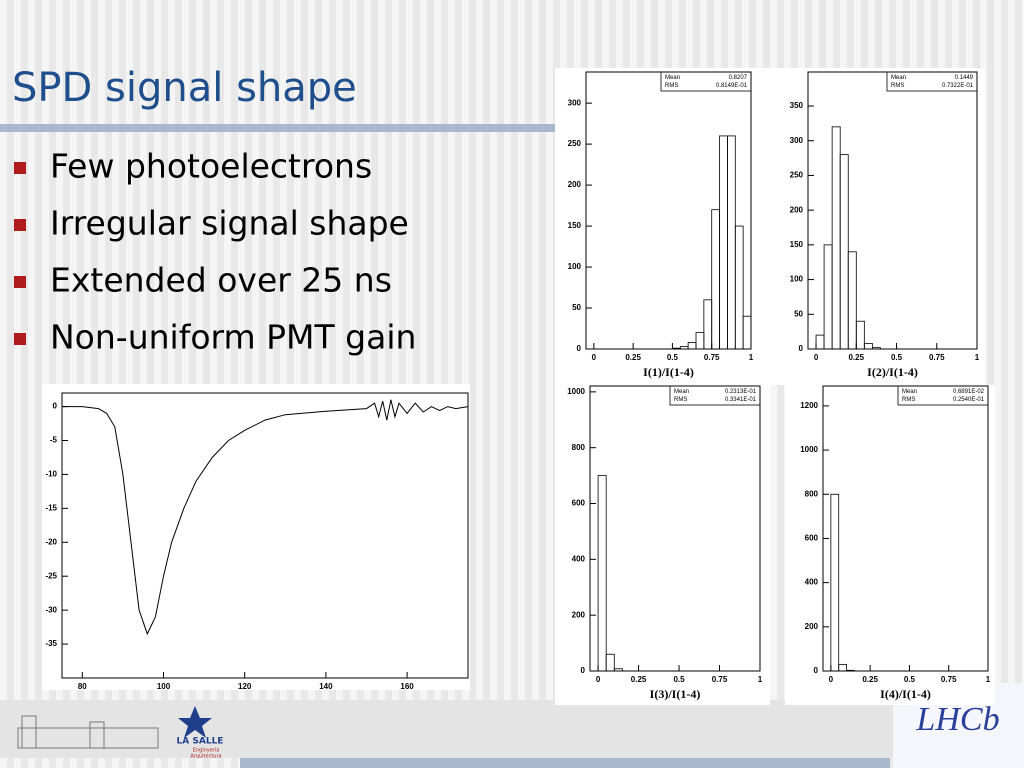 This screenshot has height=768, width=1024. What do you see at coordinates (672, 78) in the screenshot?
I see `stats-label: Mean` at bounding box center [672, 78].